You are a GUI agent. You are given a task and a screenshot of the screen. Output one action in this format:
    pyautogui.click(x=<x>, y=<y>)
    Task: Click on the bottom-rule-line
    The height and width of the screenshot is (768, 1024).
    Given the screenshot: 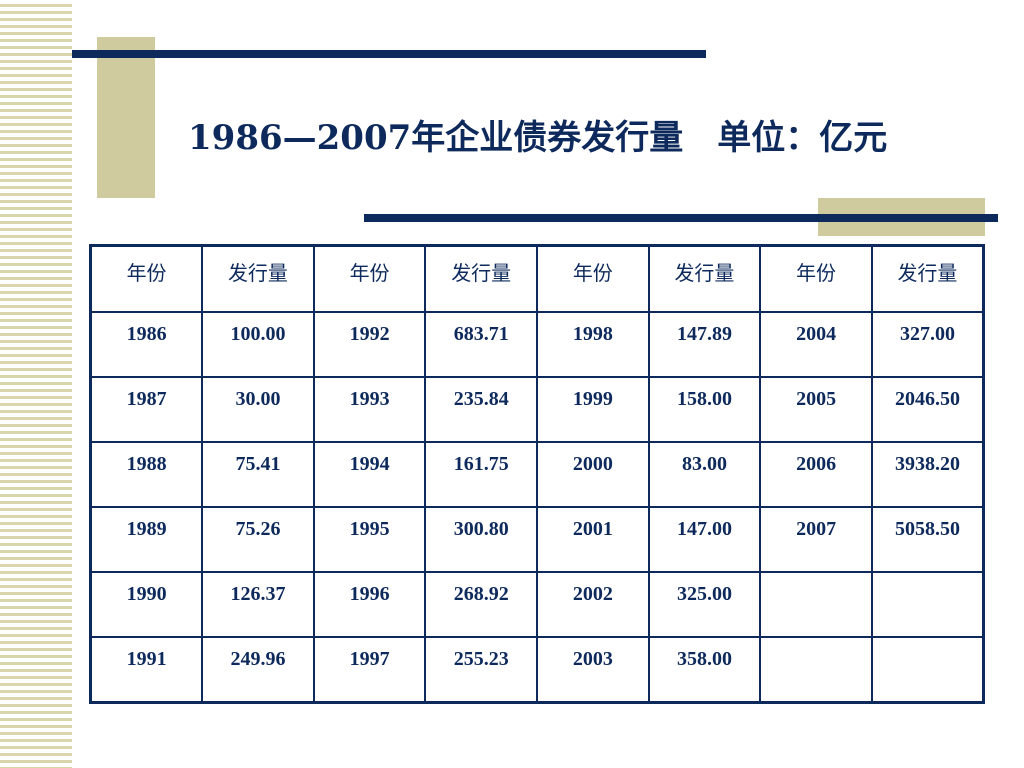 What is the action you would take?
    pyautogui.click(x=681, y=218)
    